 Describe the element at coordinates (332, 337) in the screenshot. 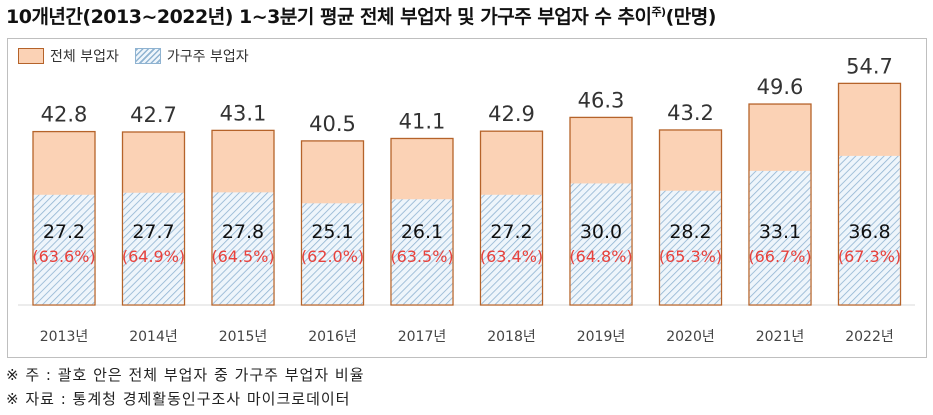

I see `x-tick-label: 2016년` at that location.